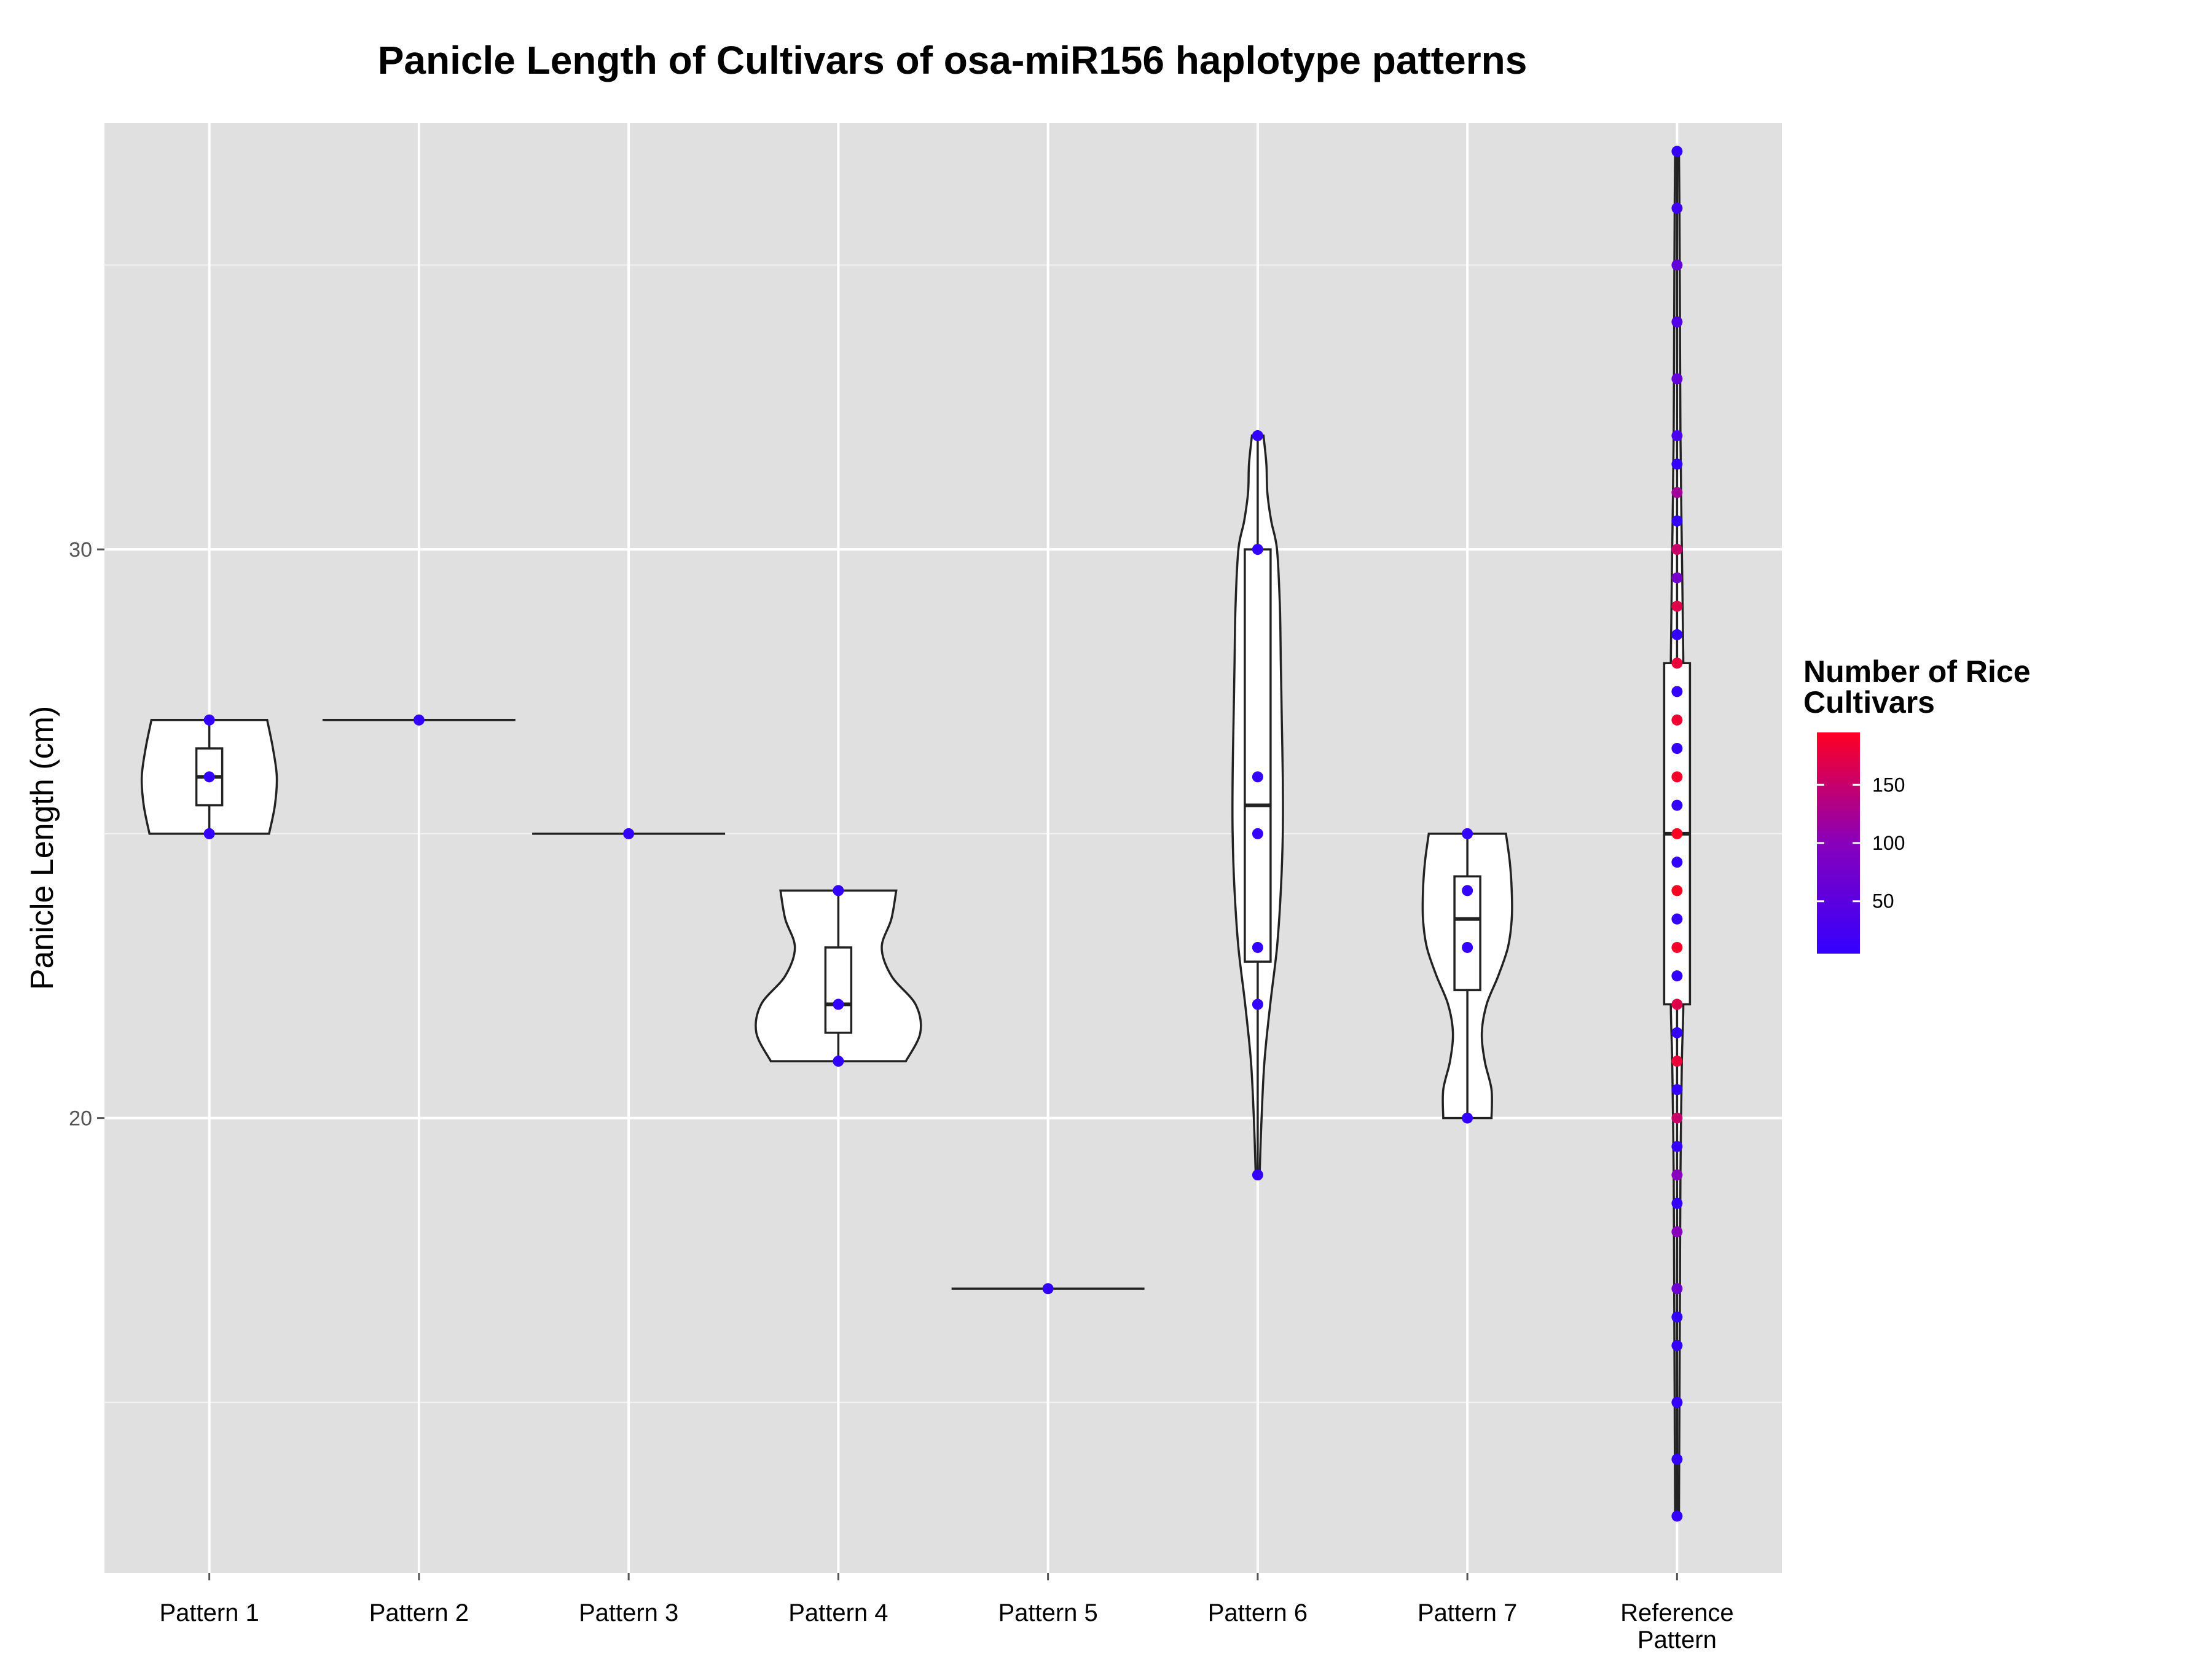 The width and height of the screenshot is (2212, 1659). I want to click on x-tick-label-1: Pattern 2, so click(419, 1612).